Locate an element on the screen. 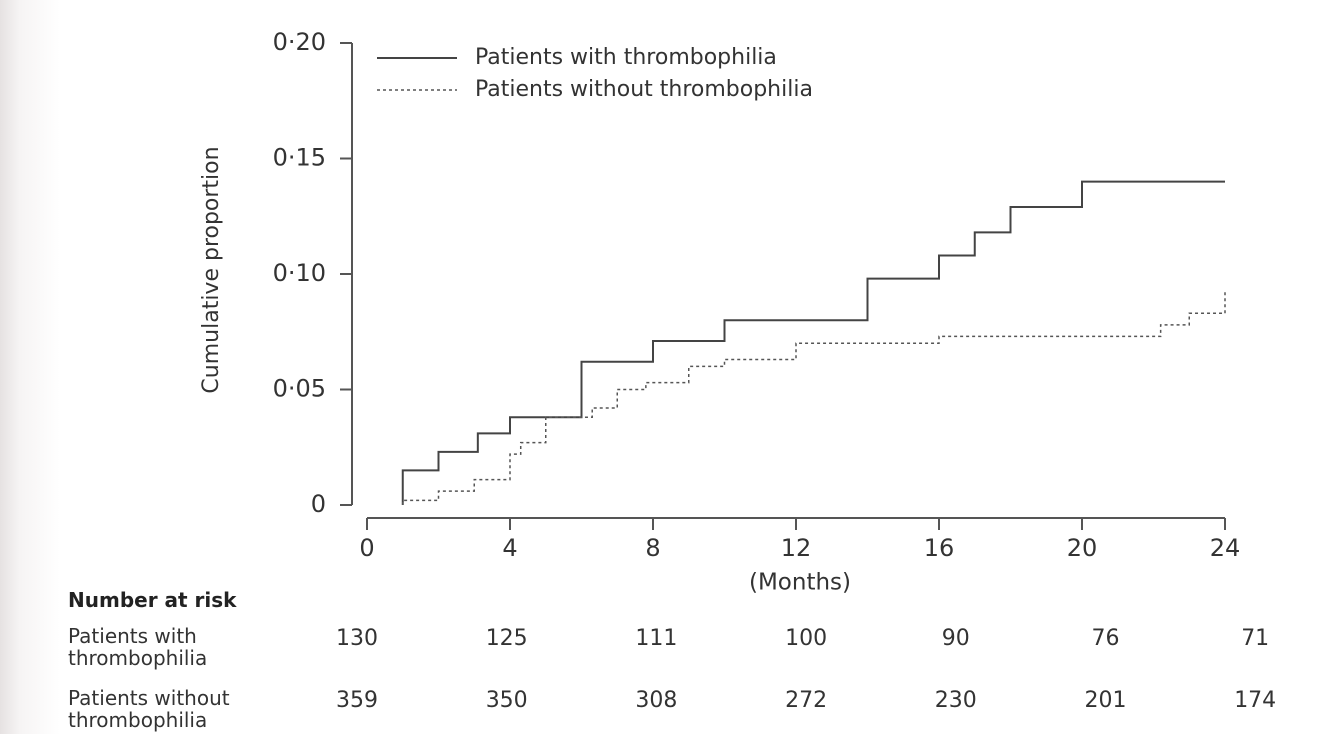 This screenshot has width=1341, height=734. legend-label: Patients without thrombophilia is located at coordinates (644, 89).